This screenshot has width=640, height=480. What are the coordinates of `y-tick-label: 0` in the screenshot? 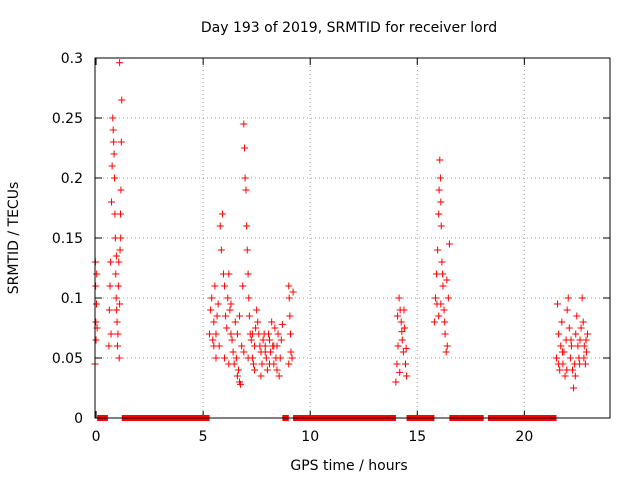 It's located at (78, 419).